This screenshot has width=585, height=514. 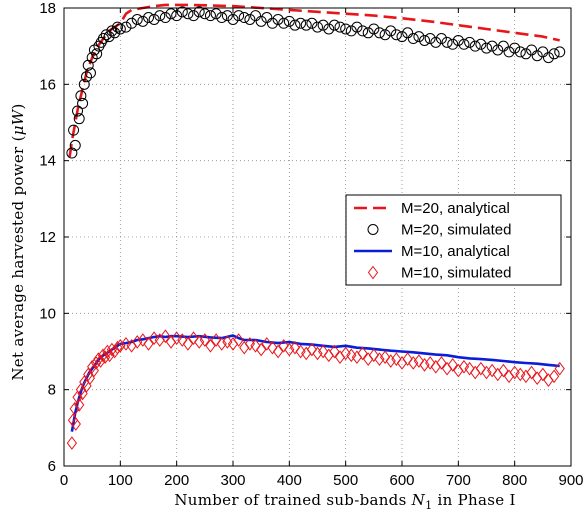 I want to click on x-axis-label-subscript: 1, so click(x=428, y=505).